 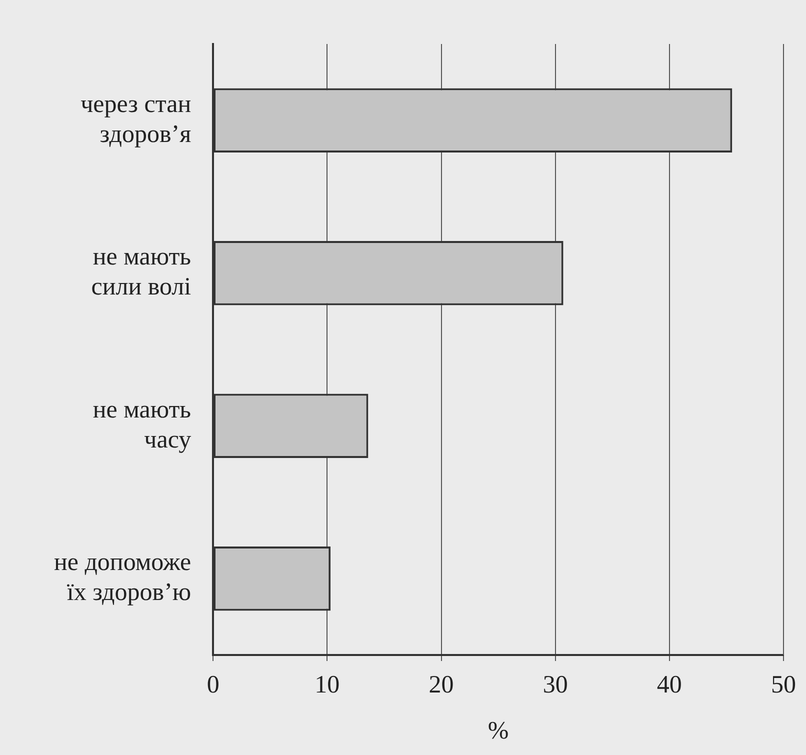 What do you see at coordinates (555, 685) in the screenshot?
I see `x-tick-label: 30` at bounding box center [555, 685].